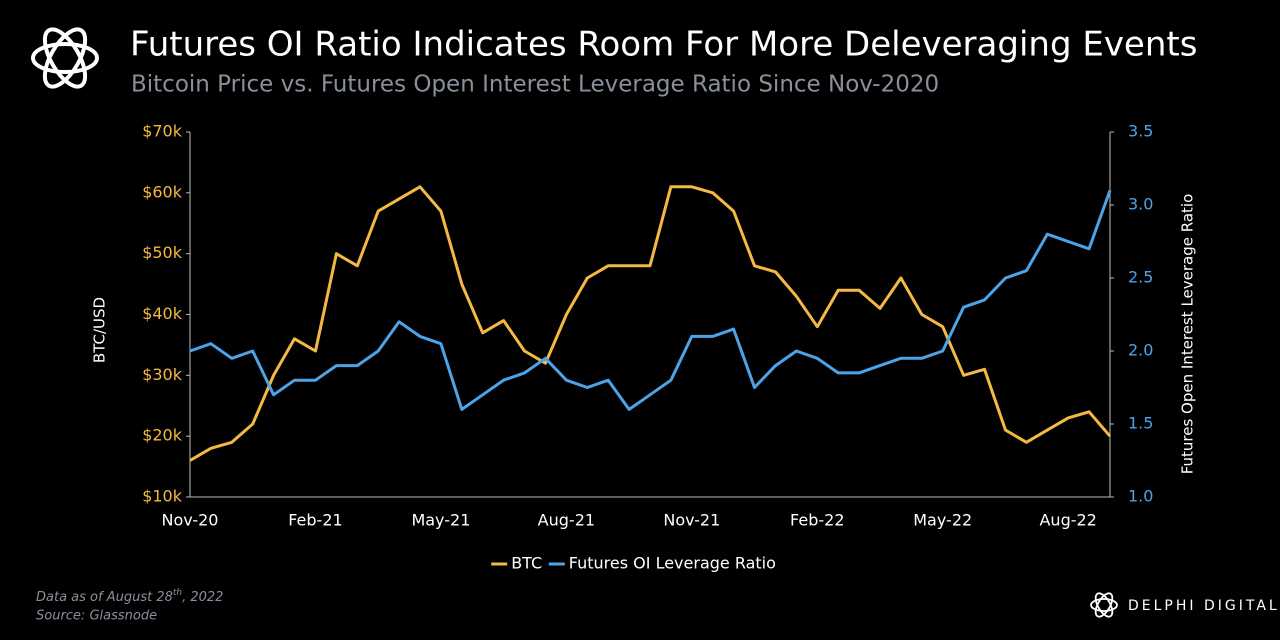  I want to click on y-tick-label: $40k, so click(162, 313).